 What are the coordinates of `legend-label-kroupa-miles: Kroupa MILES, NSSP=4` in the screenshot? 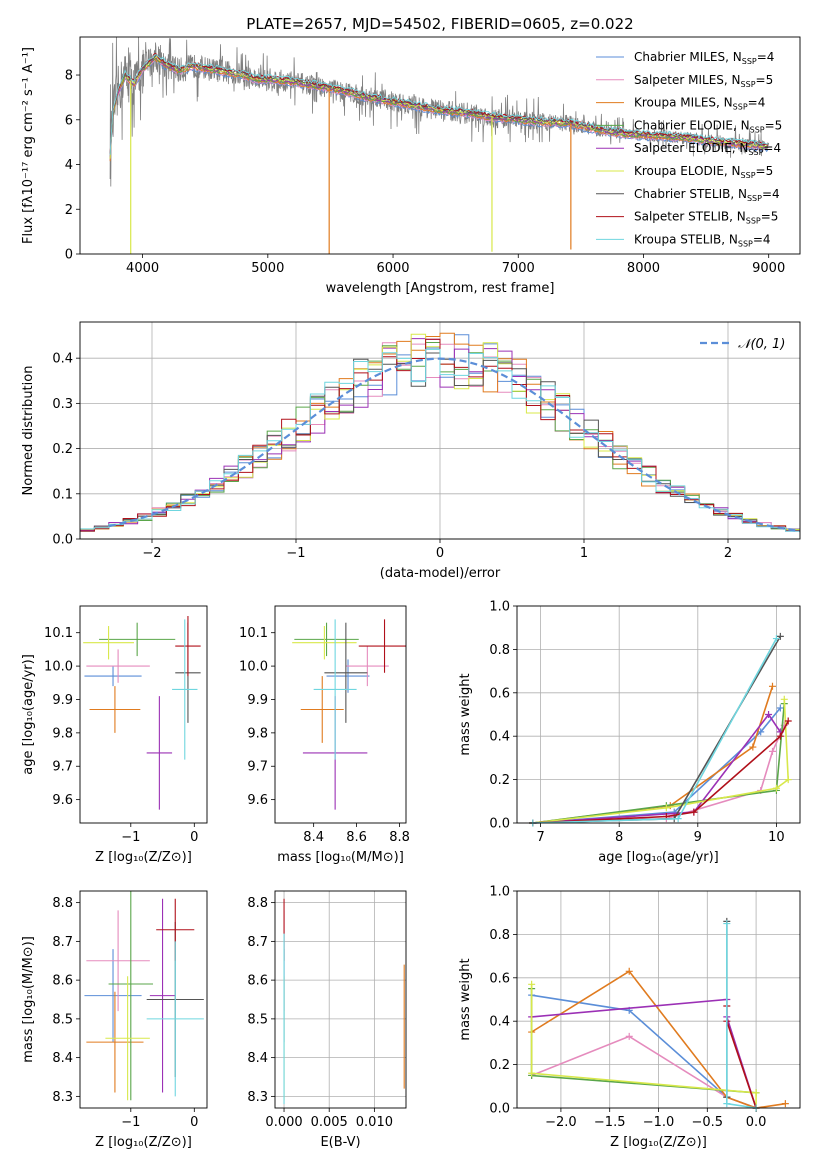 It's located at (699, 104).